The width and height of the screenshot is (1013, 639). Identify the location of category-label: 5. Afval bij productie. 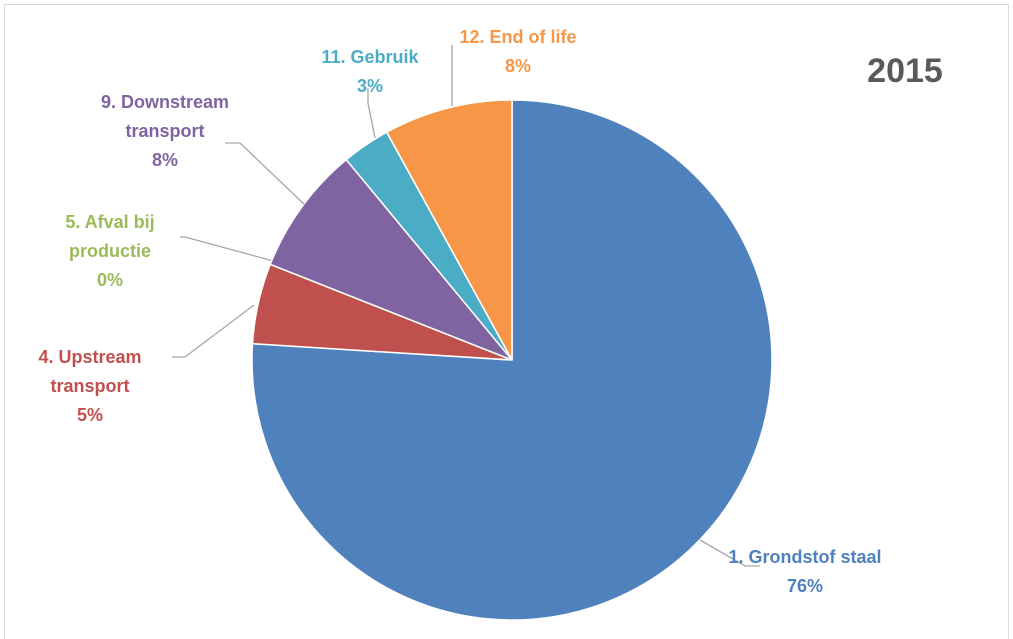
(110, 236).